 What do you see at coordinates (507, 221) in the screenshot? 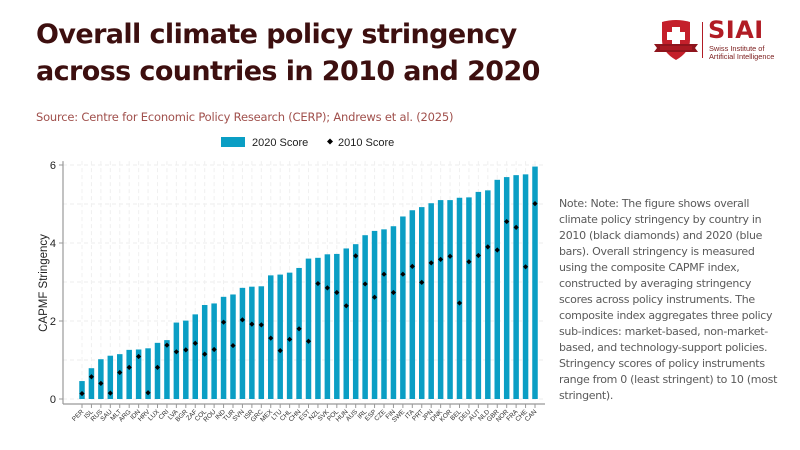
I see `marker-2010-nor` at bounding box center [507, 221].